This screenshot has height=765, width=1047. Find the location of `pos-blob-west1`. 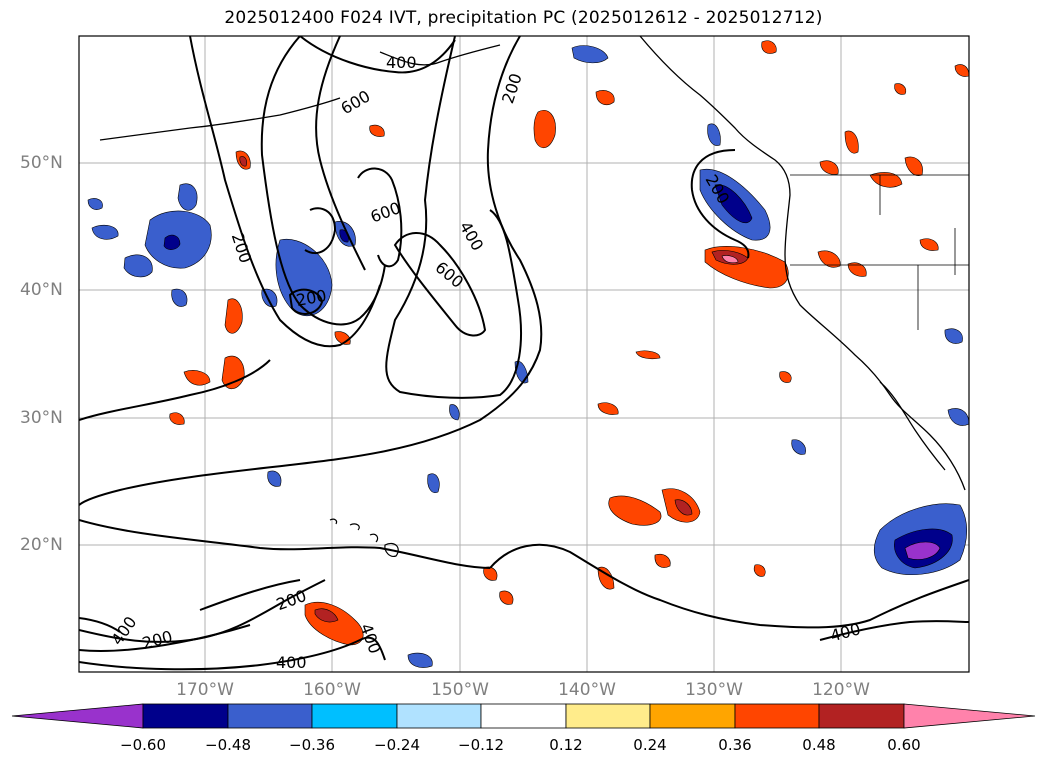

pos-blob-west1 is located at coordinates (233, 316).